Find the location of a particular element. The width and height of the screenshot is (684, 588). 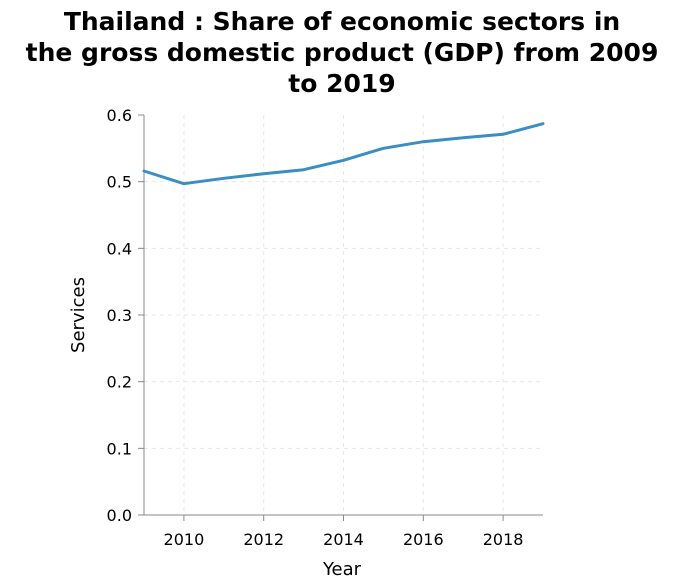

y-axis-label: Services is located at coordinates (78, 315).